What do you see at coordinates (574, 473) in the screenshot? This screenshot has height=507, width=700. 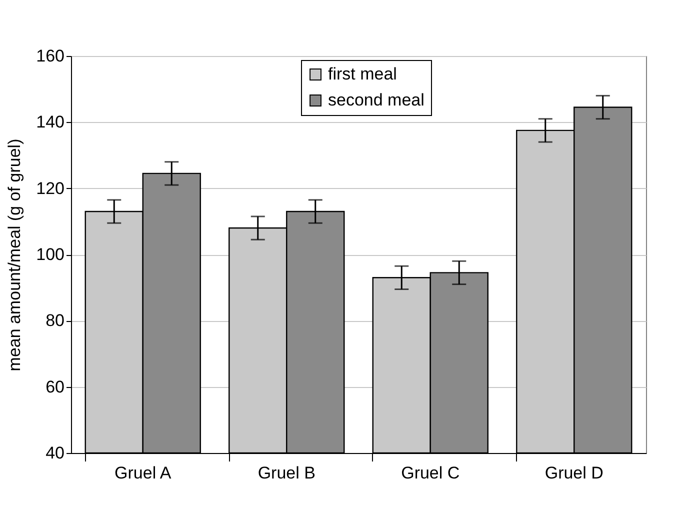 I see `x-tick-label: Gruel D` at bounding box center [574, 473].